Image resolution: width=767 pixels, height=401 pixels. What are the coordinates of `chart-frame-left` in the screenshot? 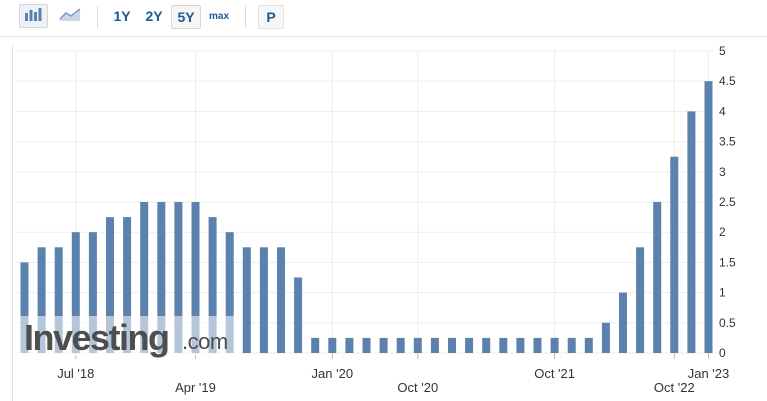 It's located at (12, 222).